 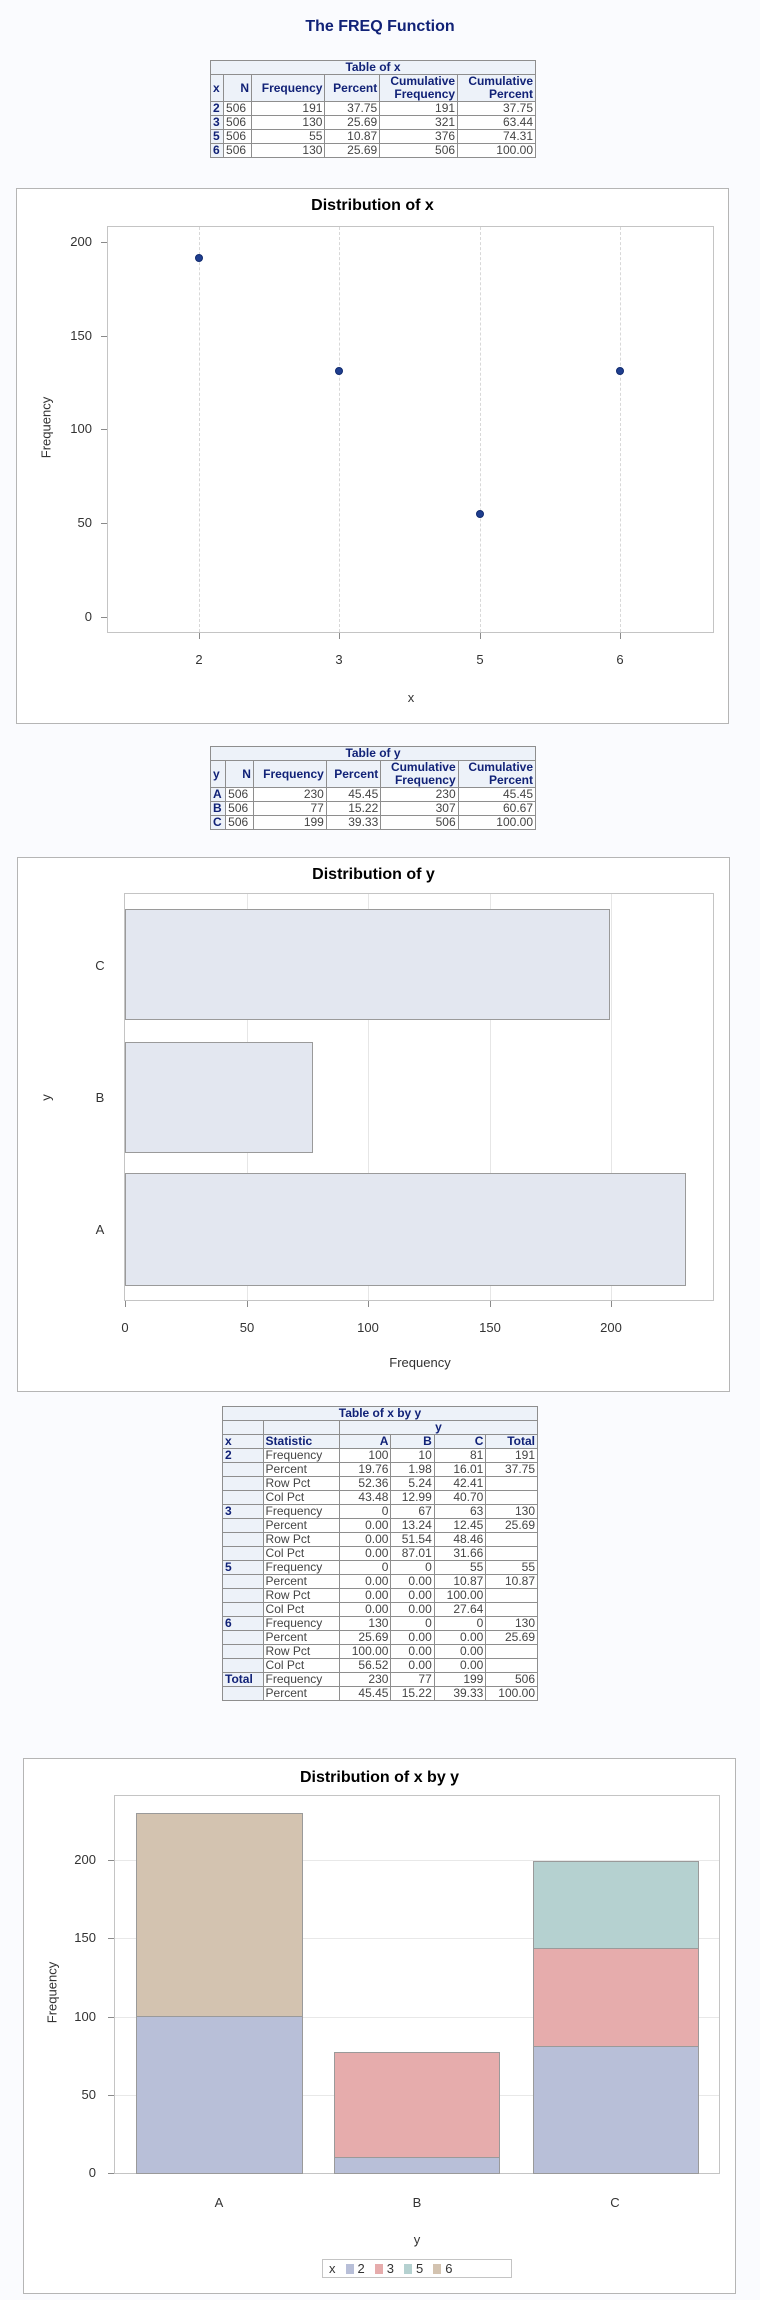 What do you see at coordinates (411, 697) in the screenshot?
I see `x-axis-label: x` at bounding box center [411, 697].